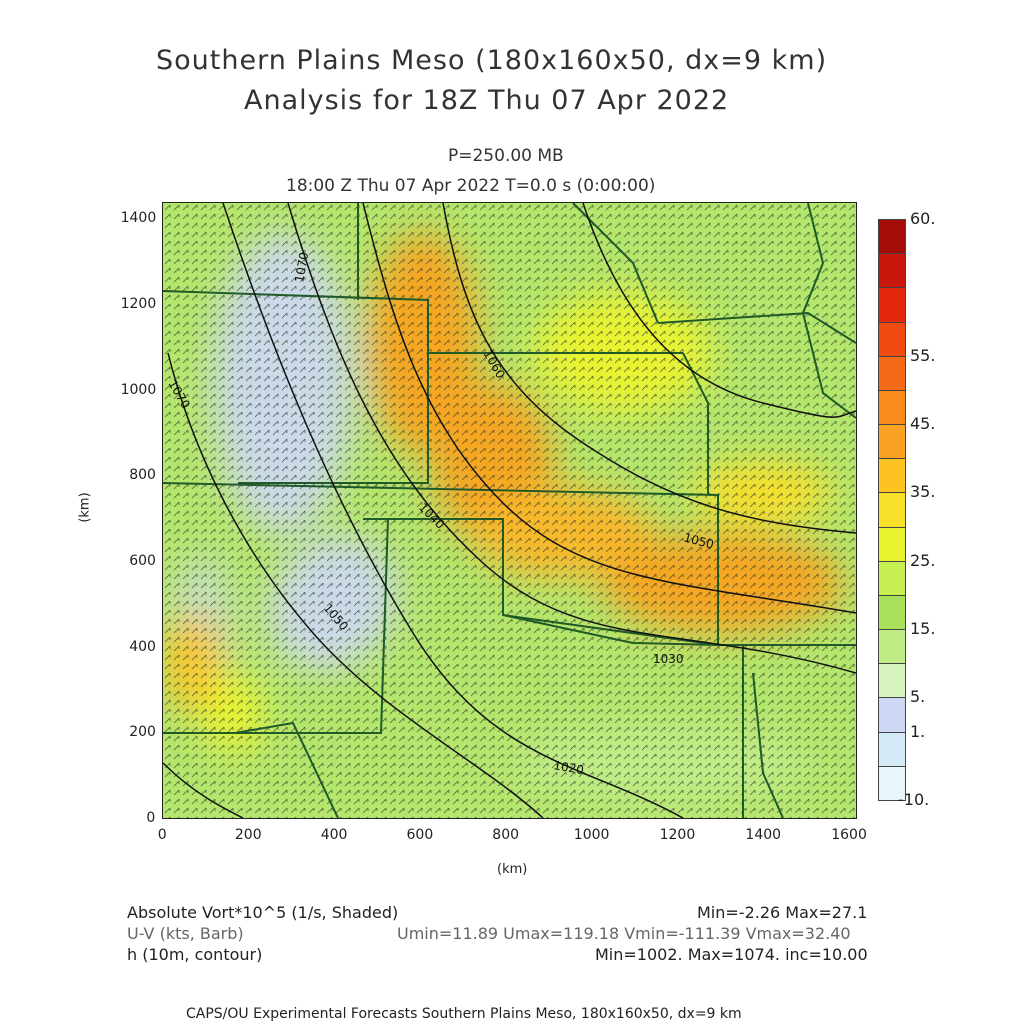  Describe the element at coordinates (142, 560) in the screenshot. I see `y-tick-label: 600` at that location.